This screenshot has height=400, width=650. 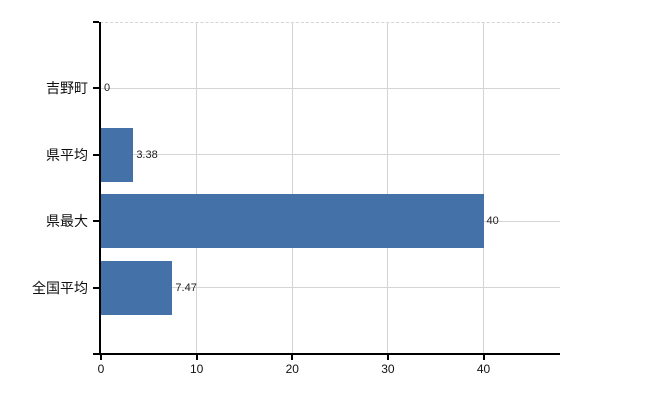 What do you see at coordinates (147, 154) in the screenshot?
I see `value-label: 3.38` at bounding box center [147, 154].